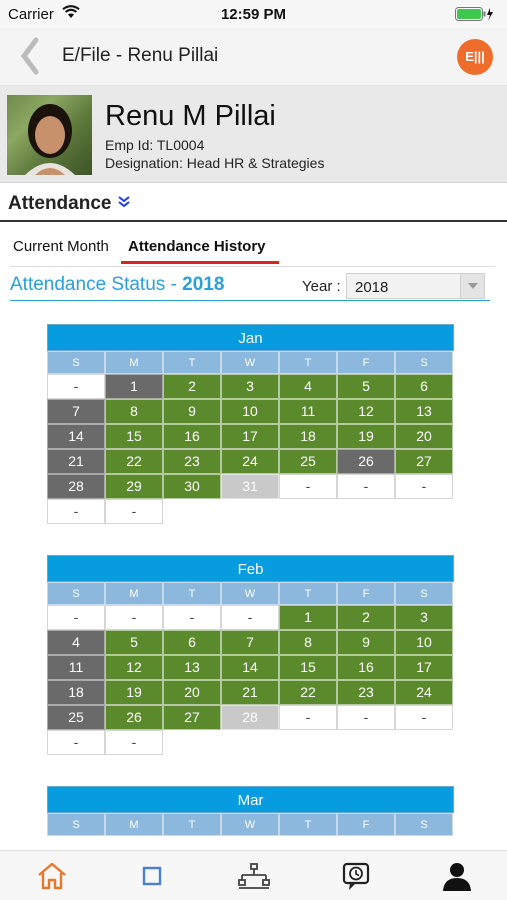  What do you see at coordinates (356, 876) in the screenshot?
I see `clock-chat-icon` at bounding box center [356, 876].